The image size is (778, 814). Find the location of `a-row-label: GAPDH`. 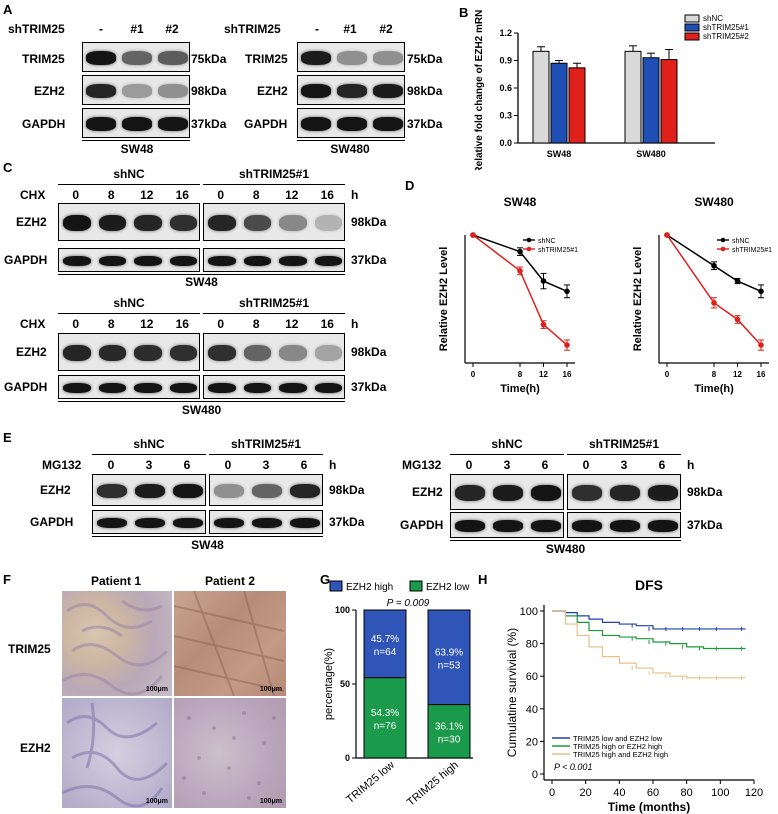

a-row-label: GAPDH is located at coordinates (44, 124).